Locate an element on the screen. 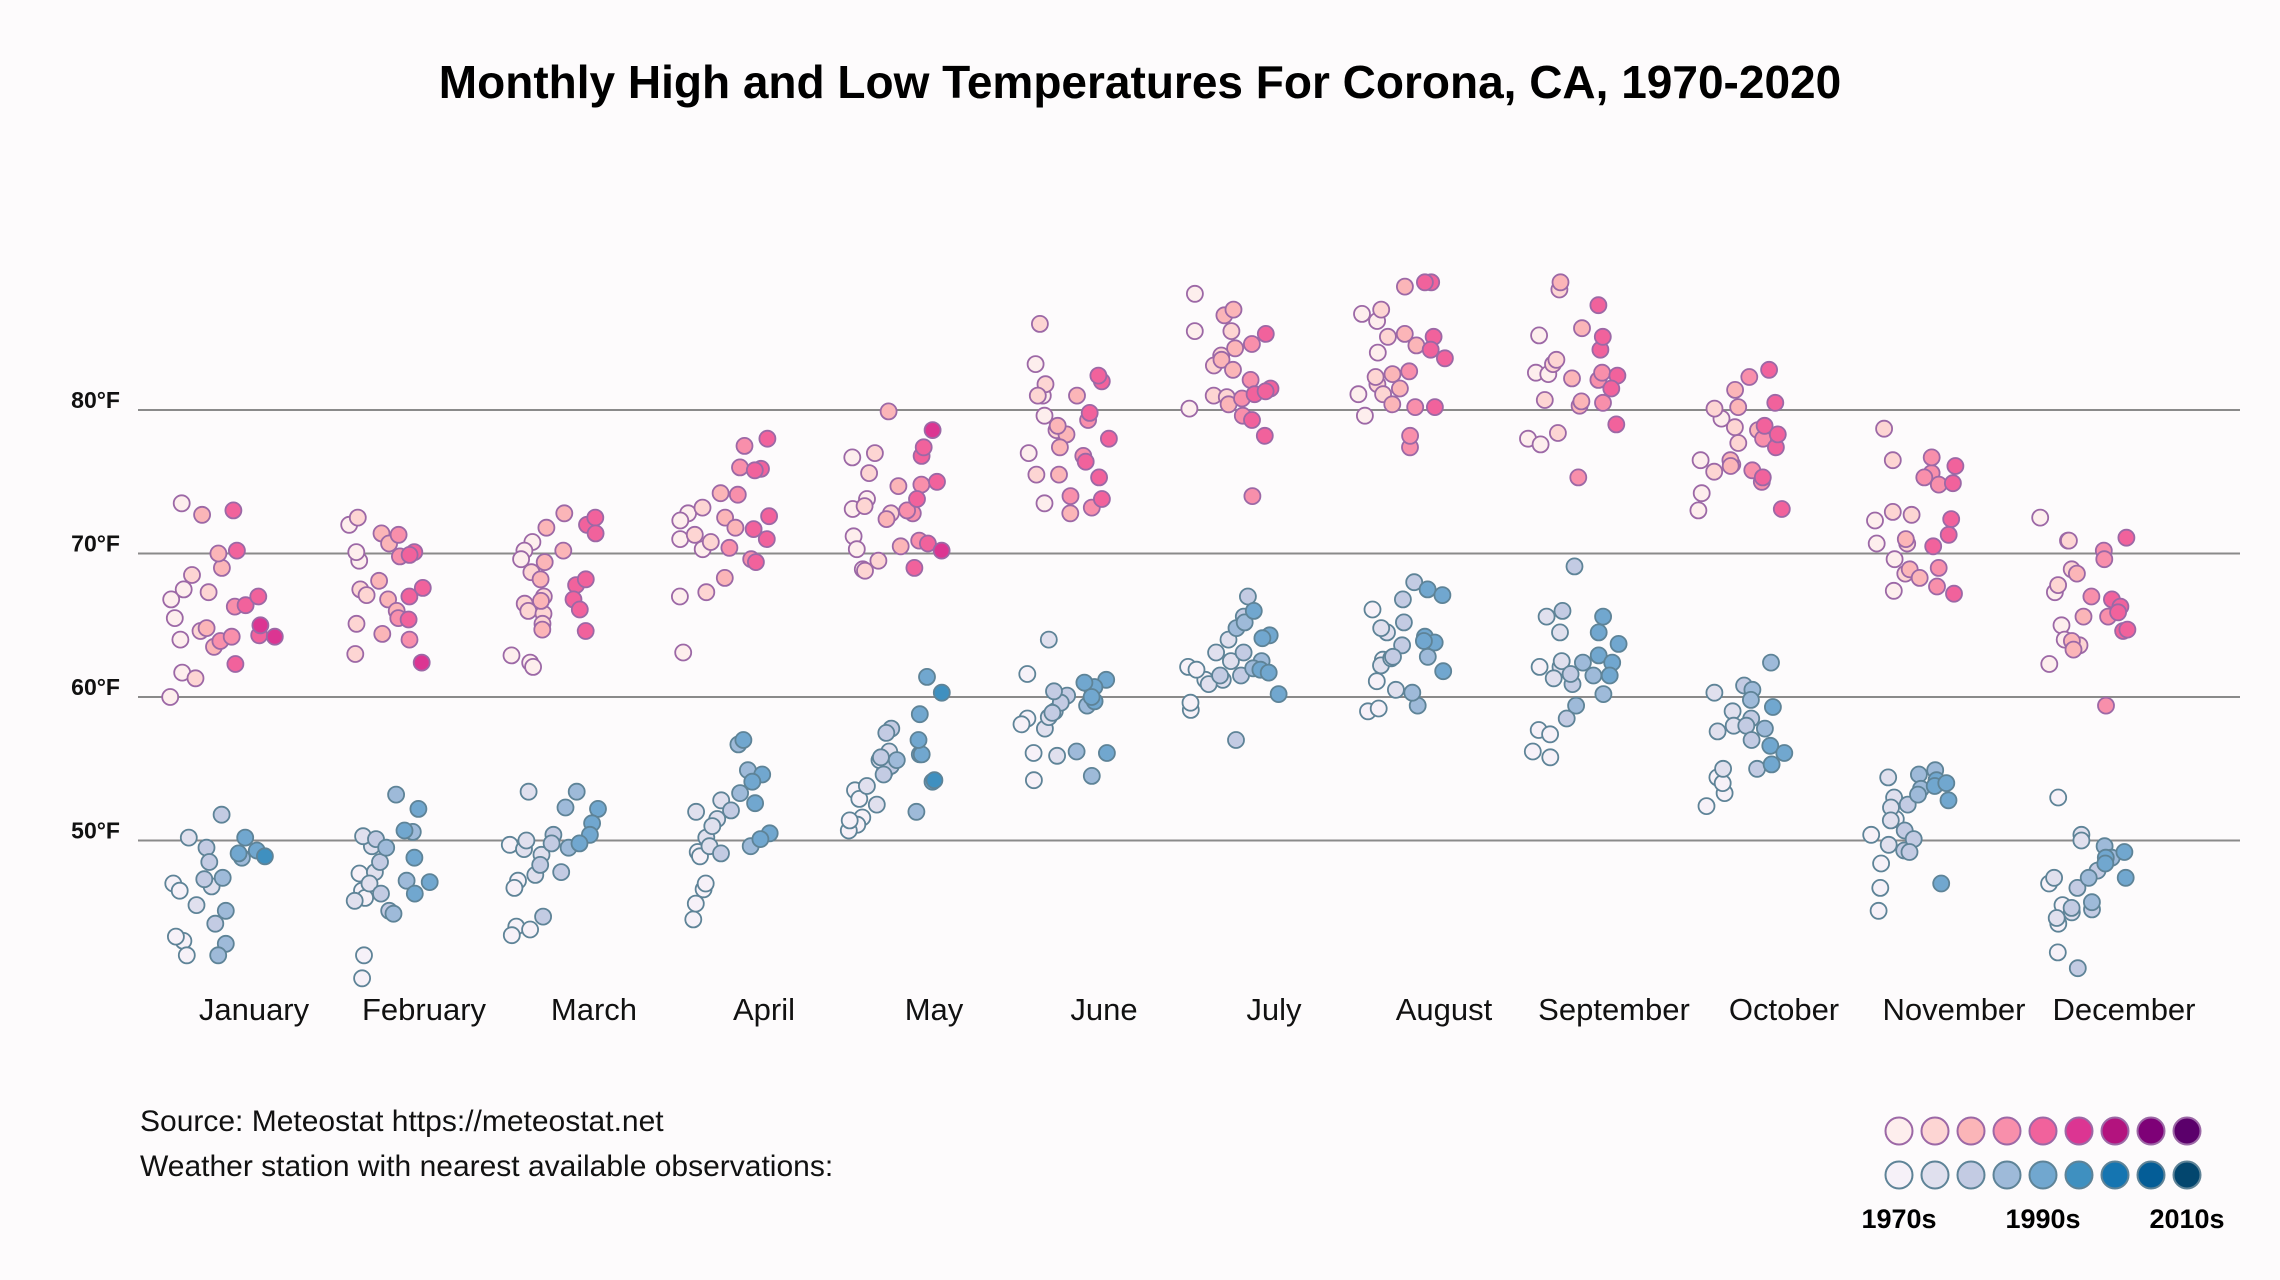  legend-label: 1970s is located at coordinates (1898, 1219).